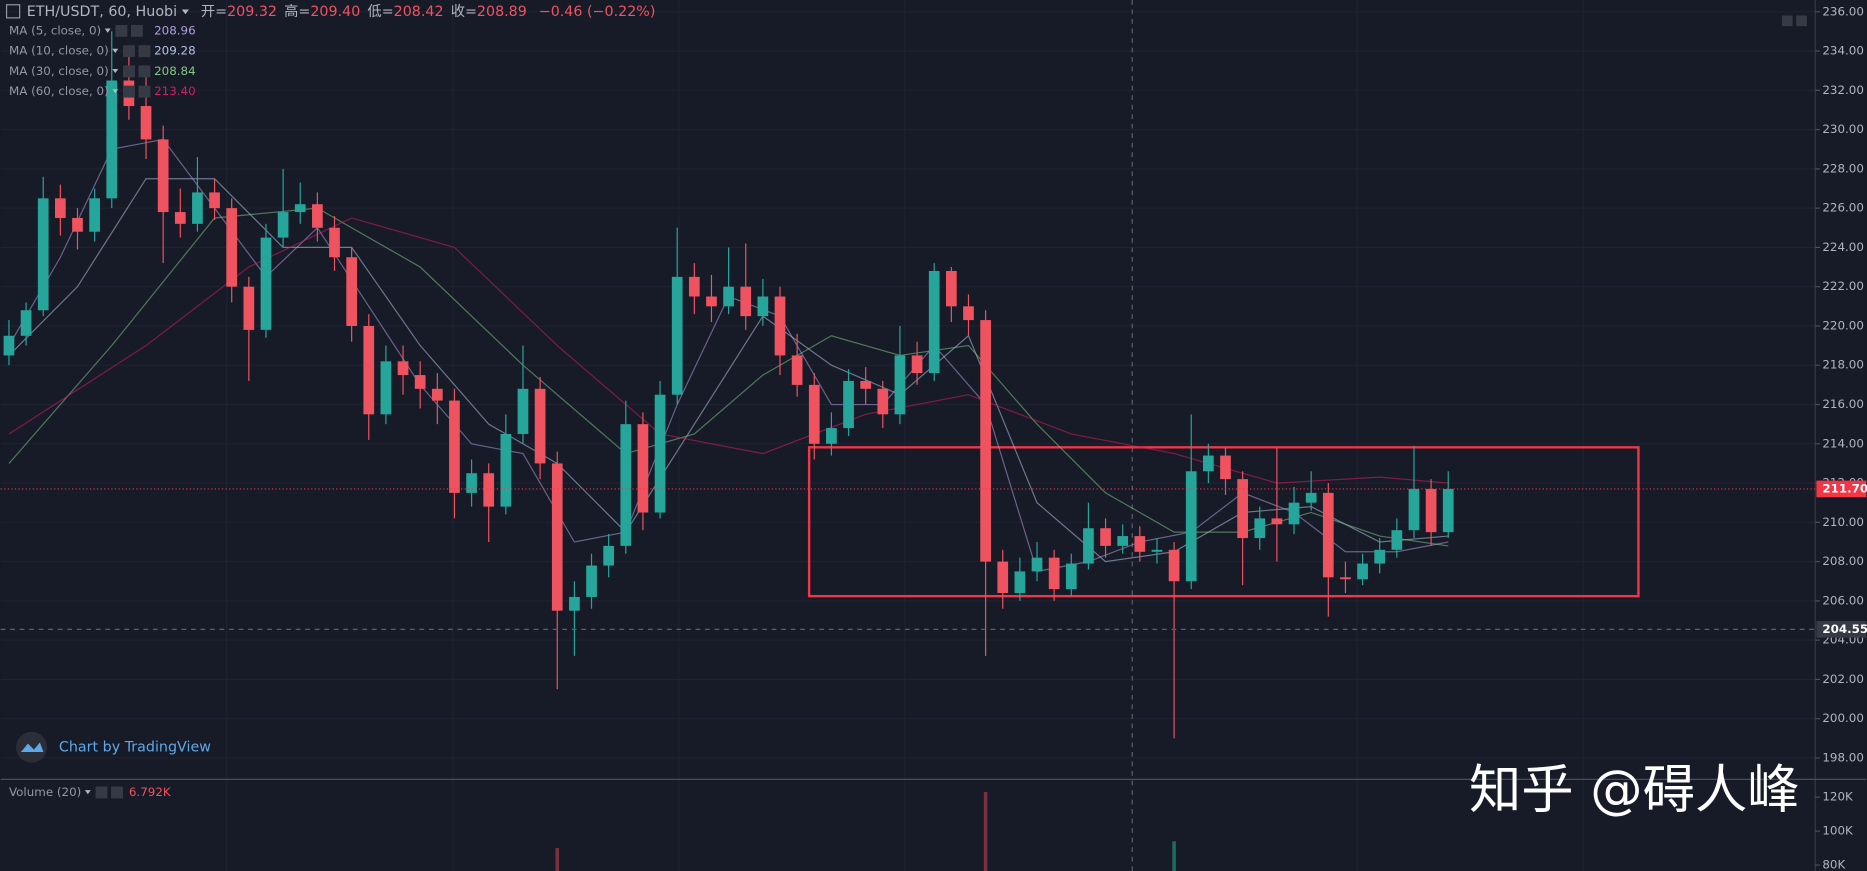 This screenshot has width=1867, height=871. I want to click on ohlc-value: 209.32, so click(252, 12).